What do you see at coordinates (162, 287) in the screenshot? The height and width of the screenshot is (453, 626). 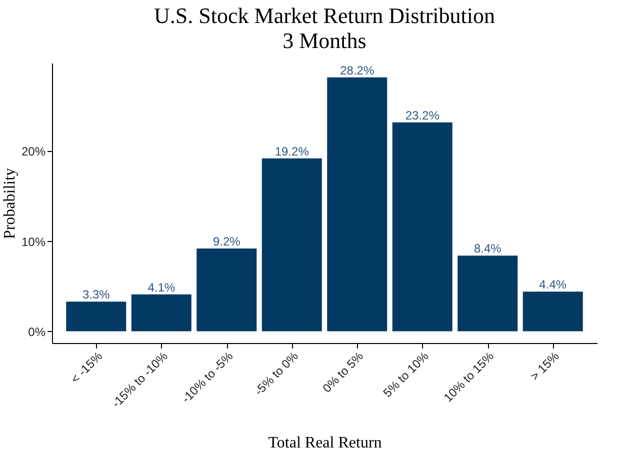 I see `data-label: 4.1%` at bounding box center [162, 287].